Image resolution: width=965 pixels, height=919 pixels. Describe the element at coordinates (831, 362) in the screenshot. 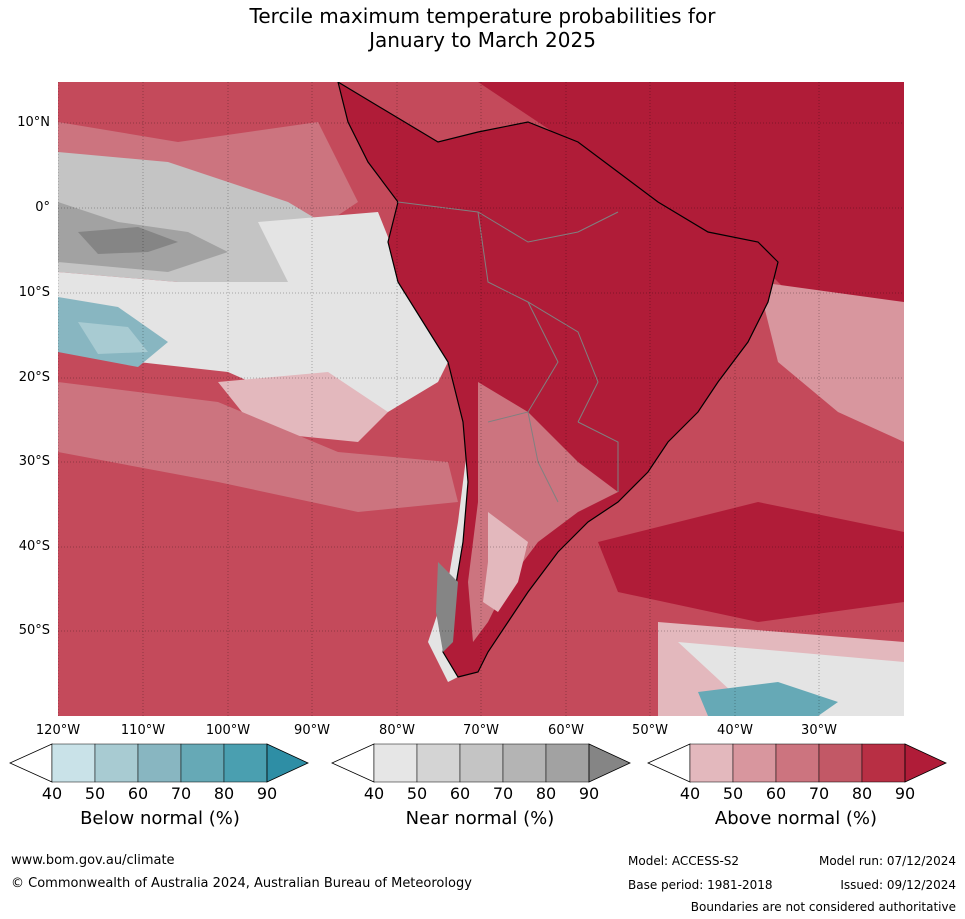

I see `atlantic-pink` at that location.